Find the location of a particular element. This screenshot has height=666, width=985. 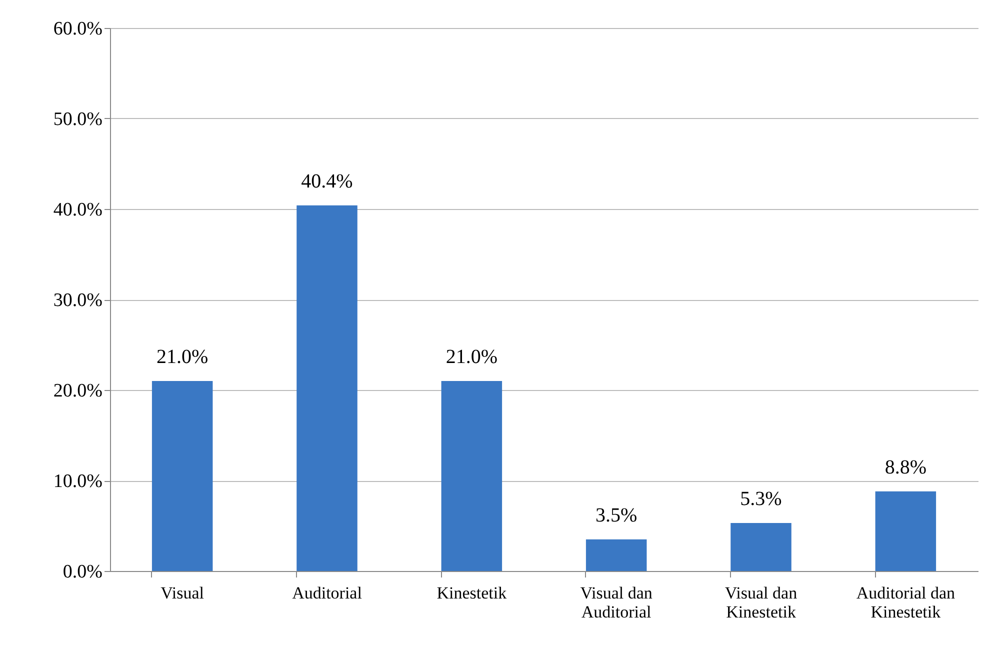

data-label: 3.5% is located at coordinates (616, 515).